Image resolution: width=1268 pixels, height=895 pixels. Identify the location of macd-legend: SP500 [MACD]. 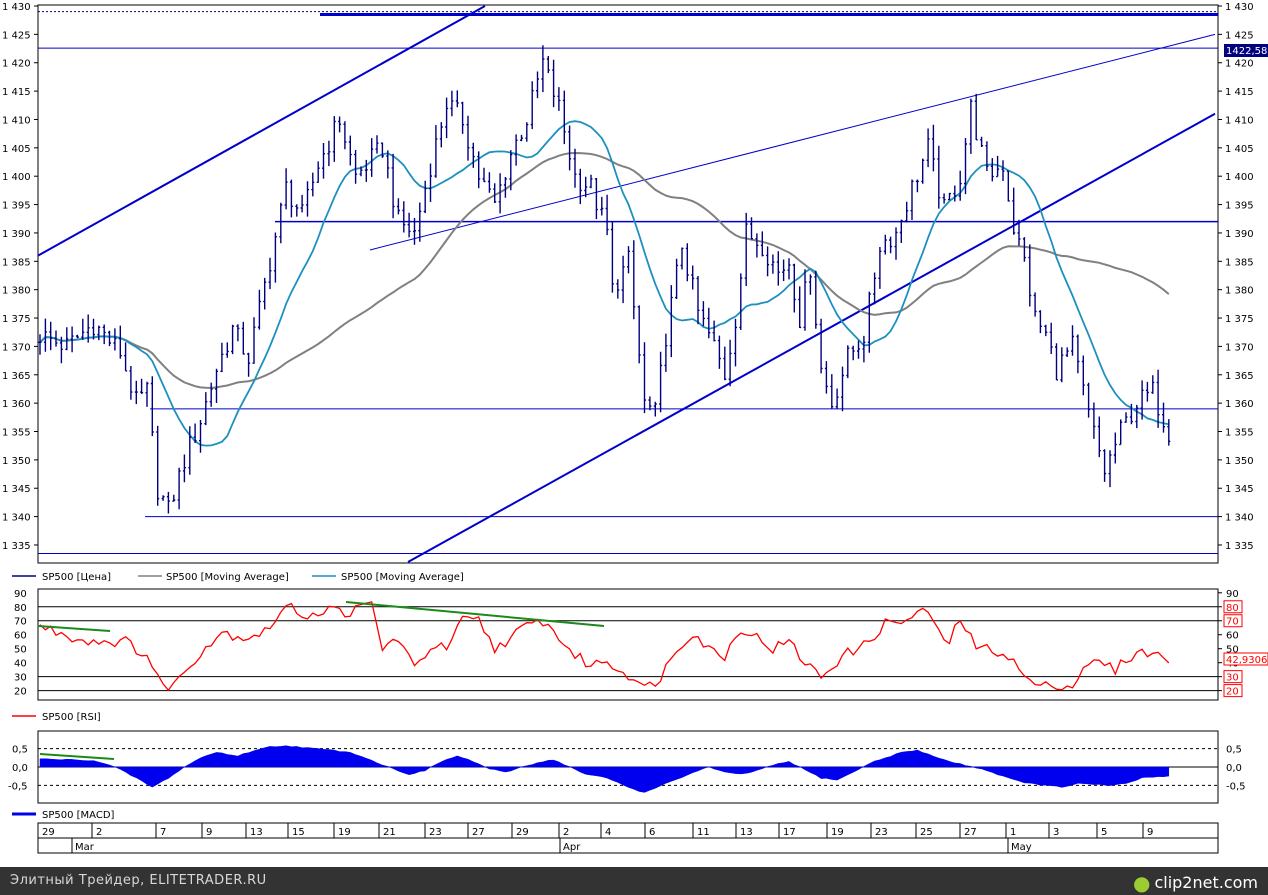
(63, 815).